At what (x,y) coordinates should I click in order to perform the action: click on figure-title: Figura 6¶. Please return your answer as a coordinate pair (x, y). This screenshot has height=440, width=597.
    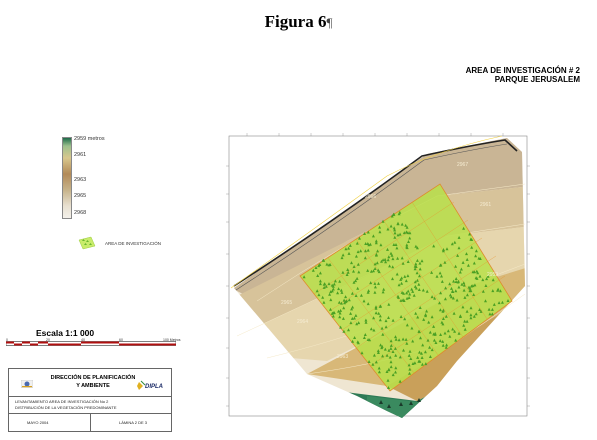
    Looking at the image, I should click on (298, 22).